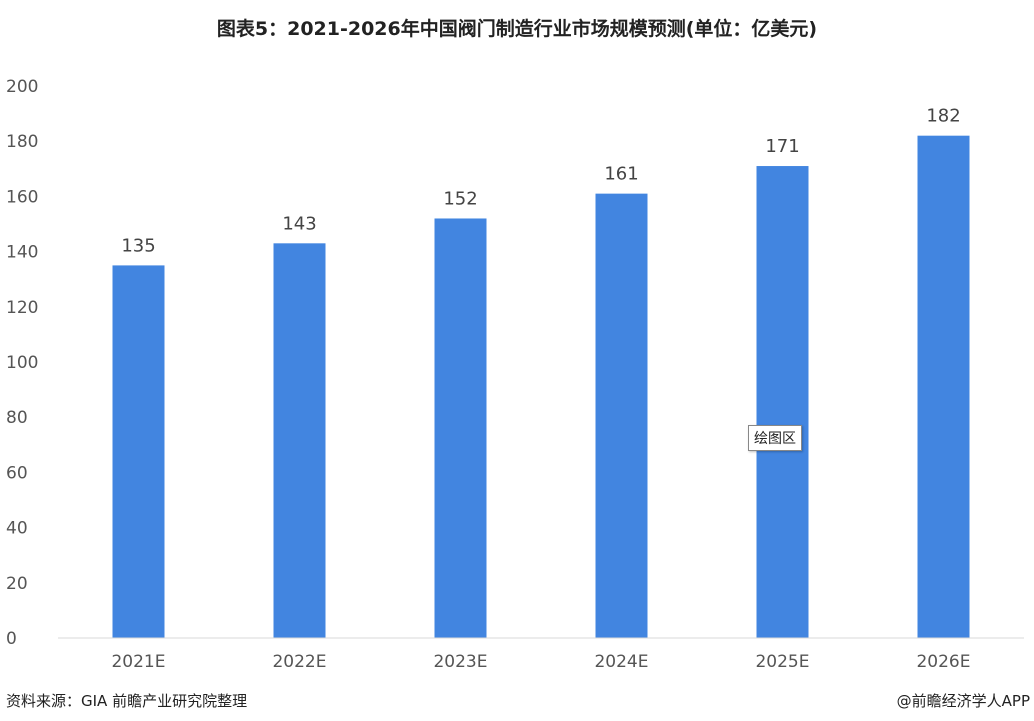 This screenshot has width=1034, height=721. Describe the element at coordinates (460, 428) in the screenshot. I see `bar-2023E` at that location.